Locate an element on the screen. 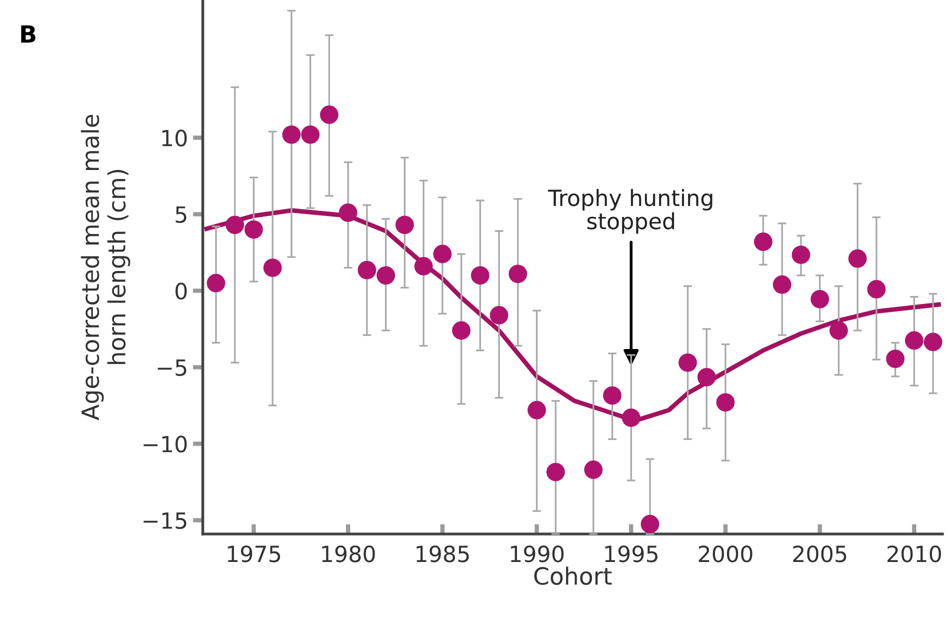  y-tick-label: 10 is located at coordinates (174, 138).